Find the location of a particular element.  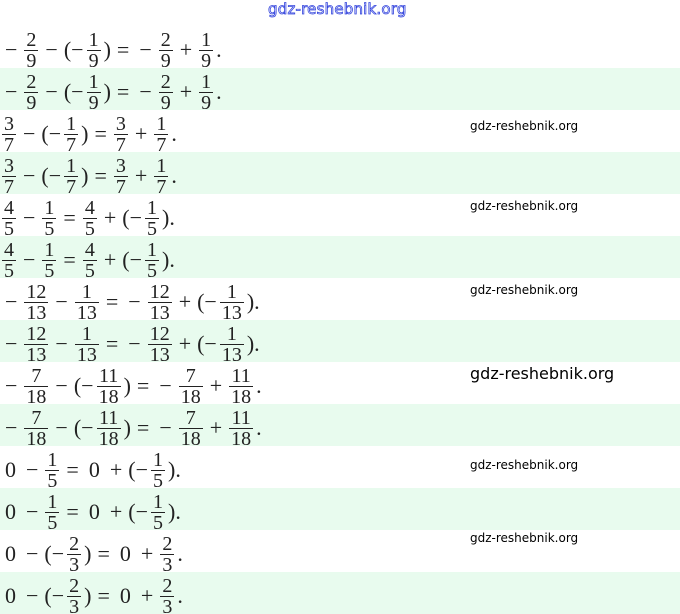

numerator: 7 is located at coordinates (36, 418).